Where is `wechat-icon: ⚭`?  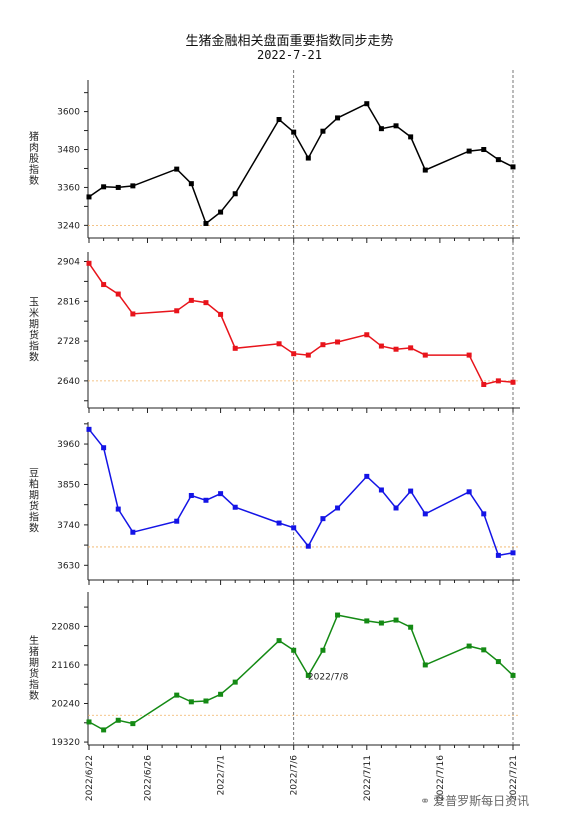
wechat-icon: ⚭ is located at coordinates (425, 801).